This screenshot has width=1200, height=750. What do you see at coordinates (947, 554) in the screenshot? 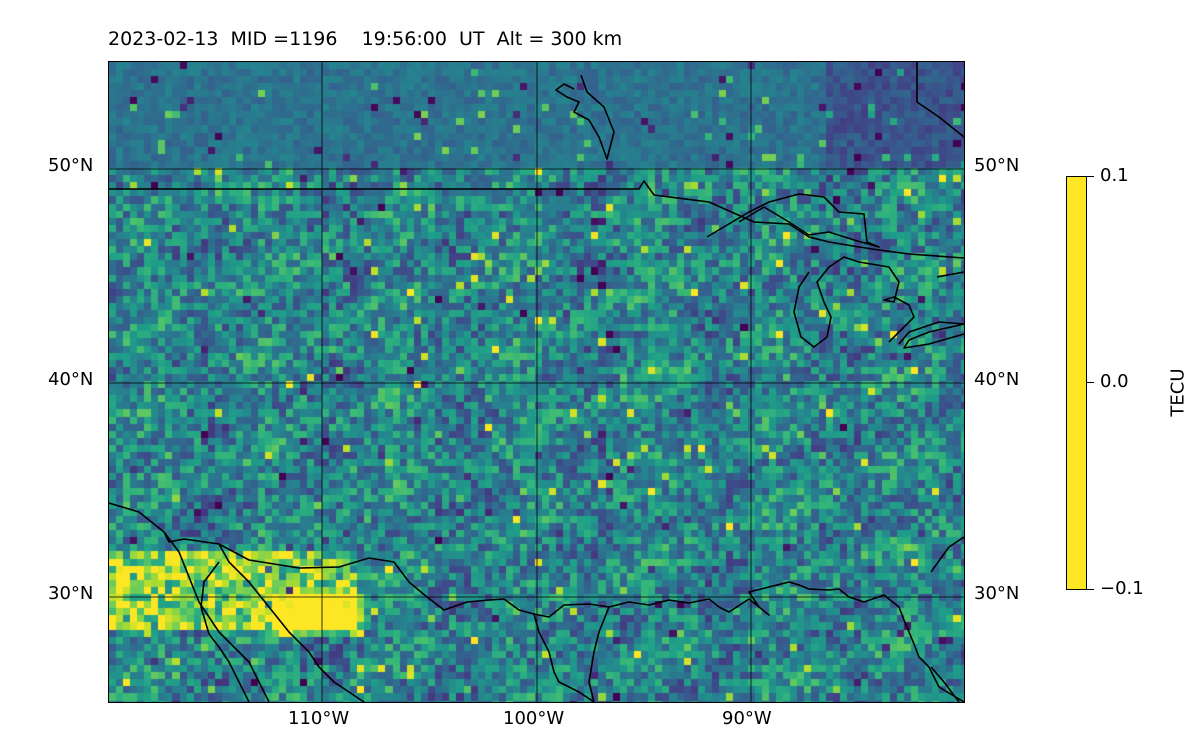
I see `atlantic-coast` at bounding box center [947, 554].